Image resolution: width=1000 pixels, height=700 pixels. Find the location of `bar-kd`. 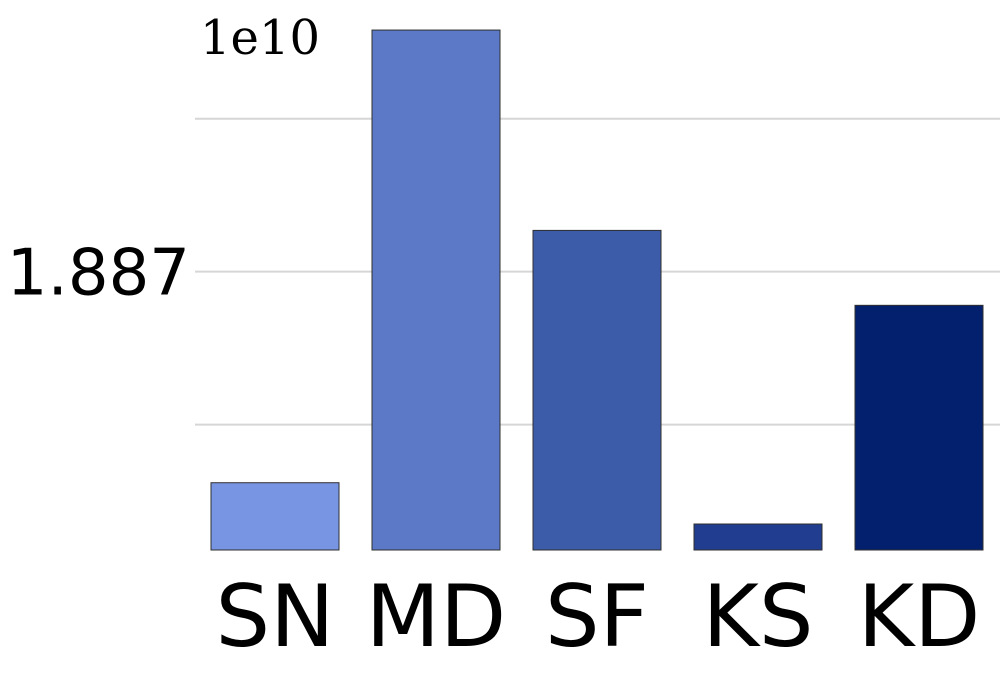

bar-kd is located at coordinates (919, 427).